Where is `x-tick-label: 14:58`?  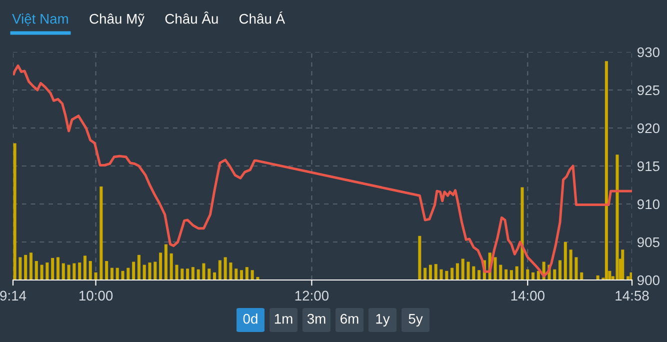
x-tick-label: 14:58 is located at coordinates (632, 295).